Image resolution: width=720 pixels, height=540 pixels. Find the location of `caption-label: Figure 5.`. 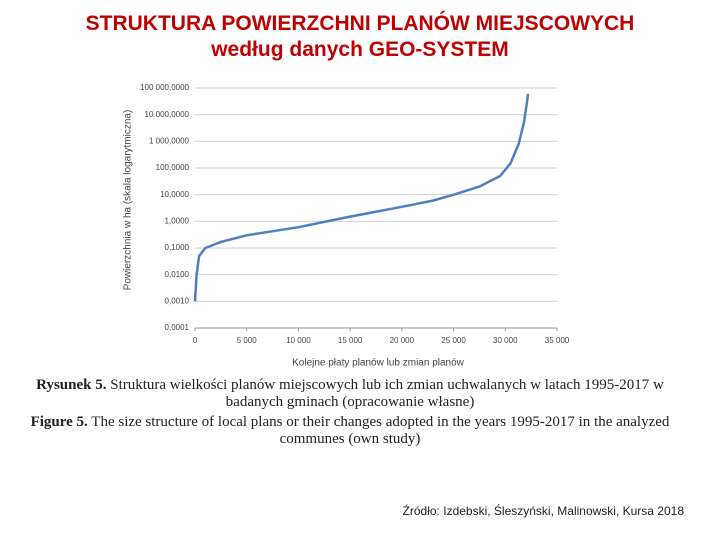

caption-label: Figure 5. is located at coordinates (59, 422).